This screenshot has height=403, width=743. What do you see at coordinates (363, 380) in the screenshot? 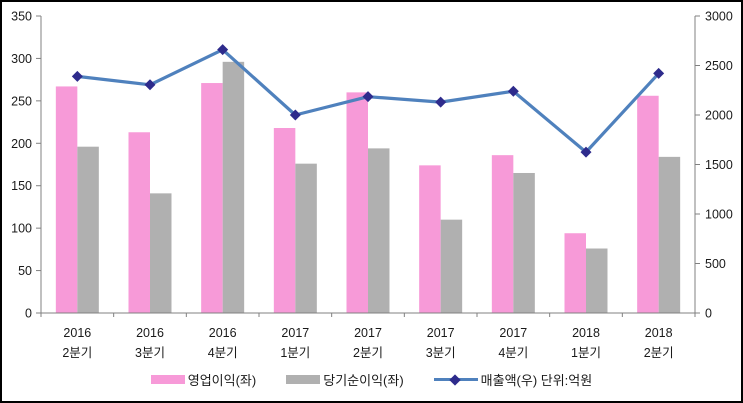
I see `legend-label-net-profit: 당기순이익(좌)` at bounding box center [363, 380].